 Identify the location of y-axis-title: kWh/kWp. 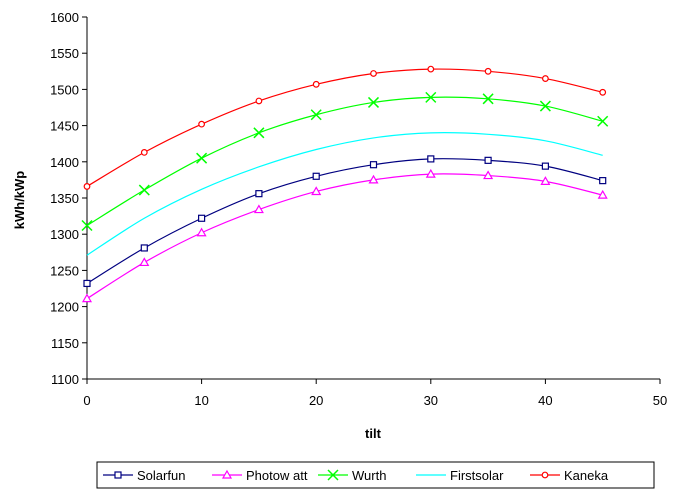
(19, 200).